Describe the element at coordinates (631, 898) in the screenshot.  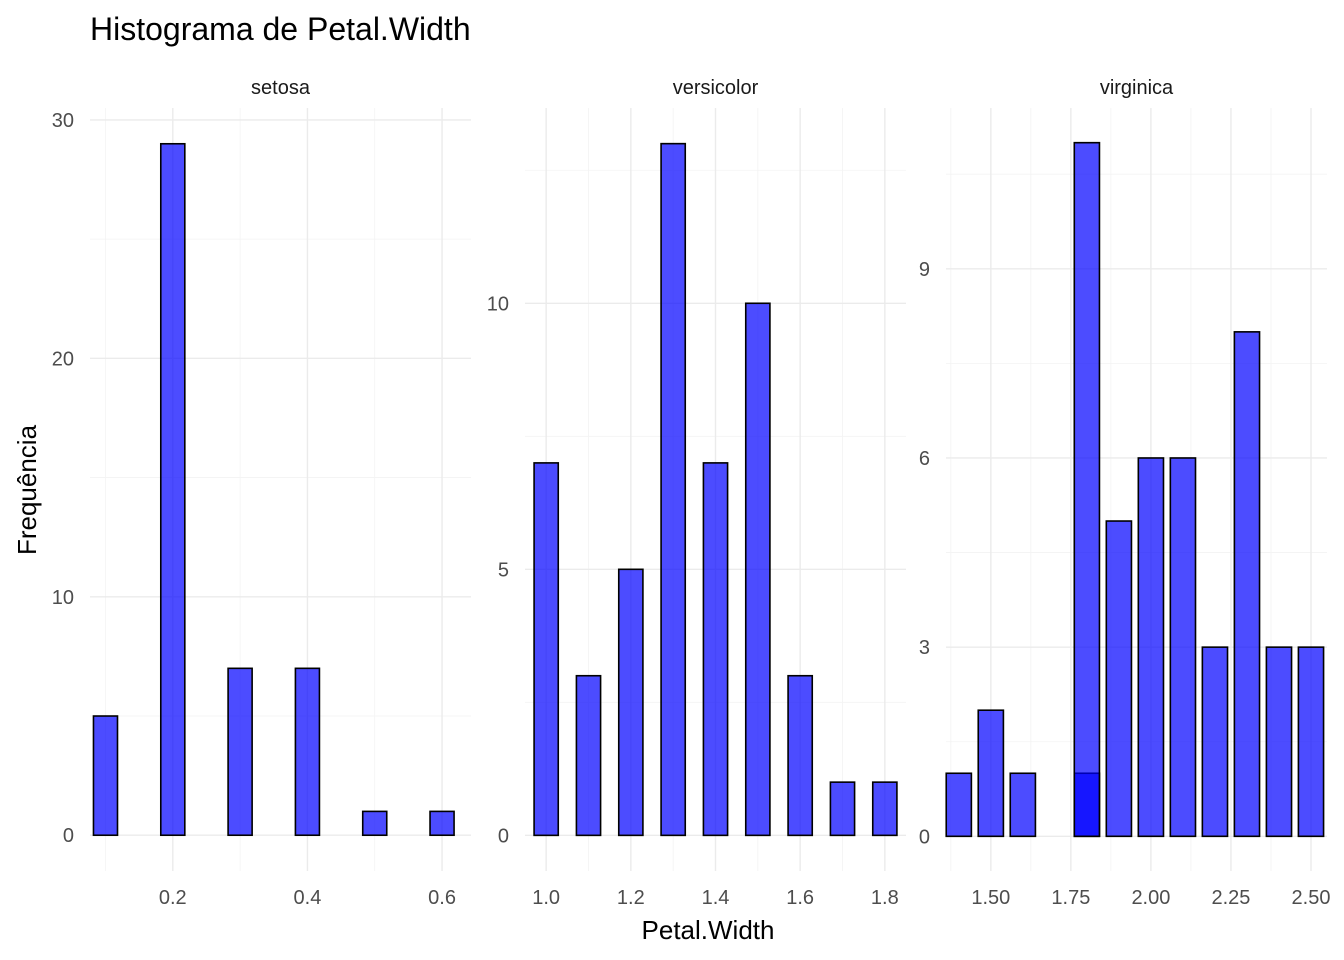
I see `x-tick-label: 1.2` at that location.